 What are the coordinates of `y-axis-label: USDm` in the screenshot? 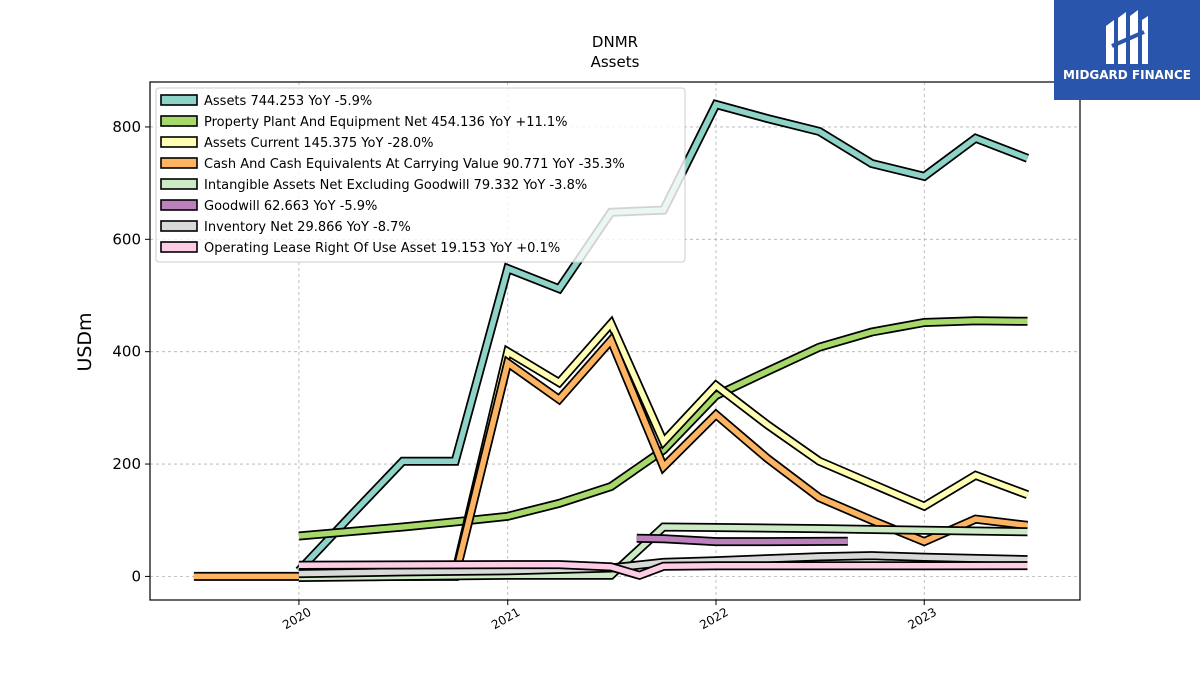 It's located at (85, 341).